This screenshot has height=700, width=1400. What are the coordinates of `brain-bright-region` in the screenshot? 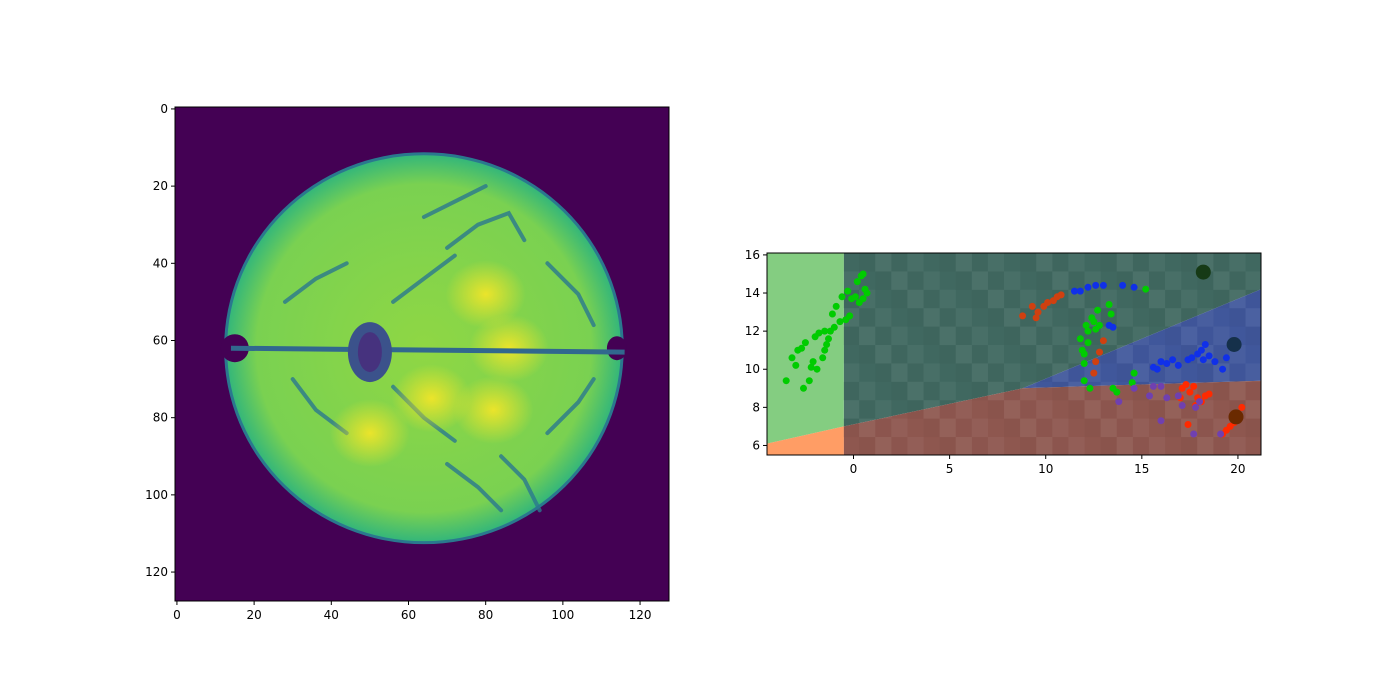 It's located at (431, 398).